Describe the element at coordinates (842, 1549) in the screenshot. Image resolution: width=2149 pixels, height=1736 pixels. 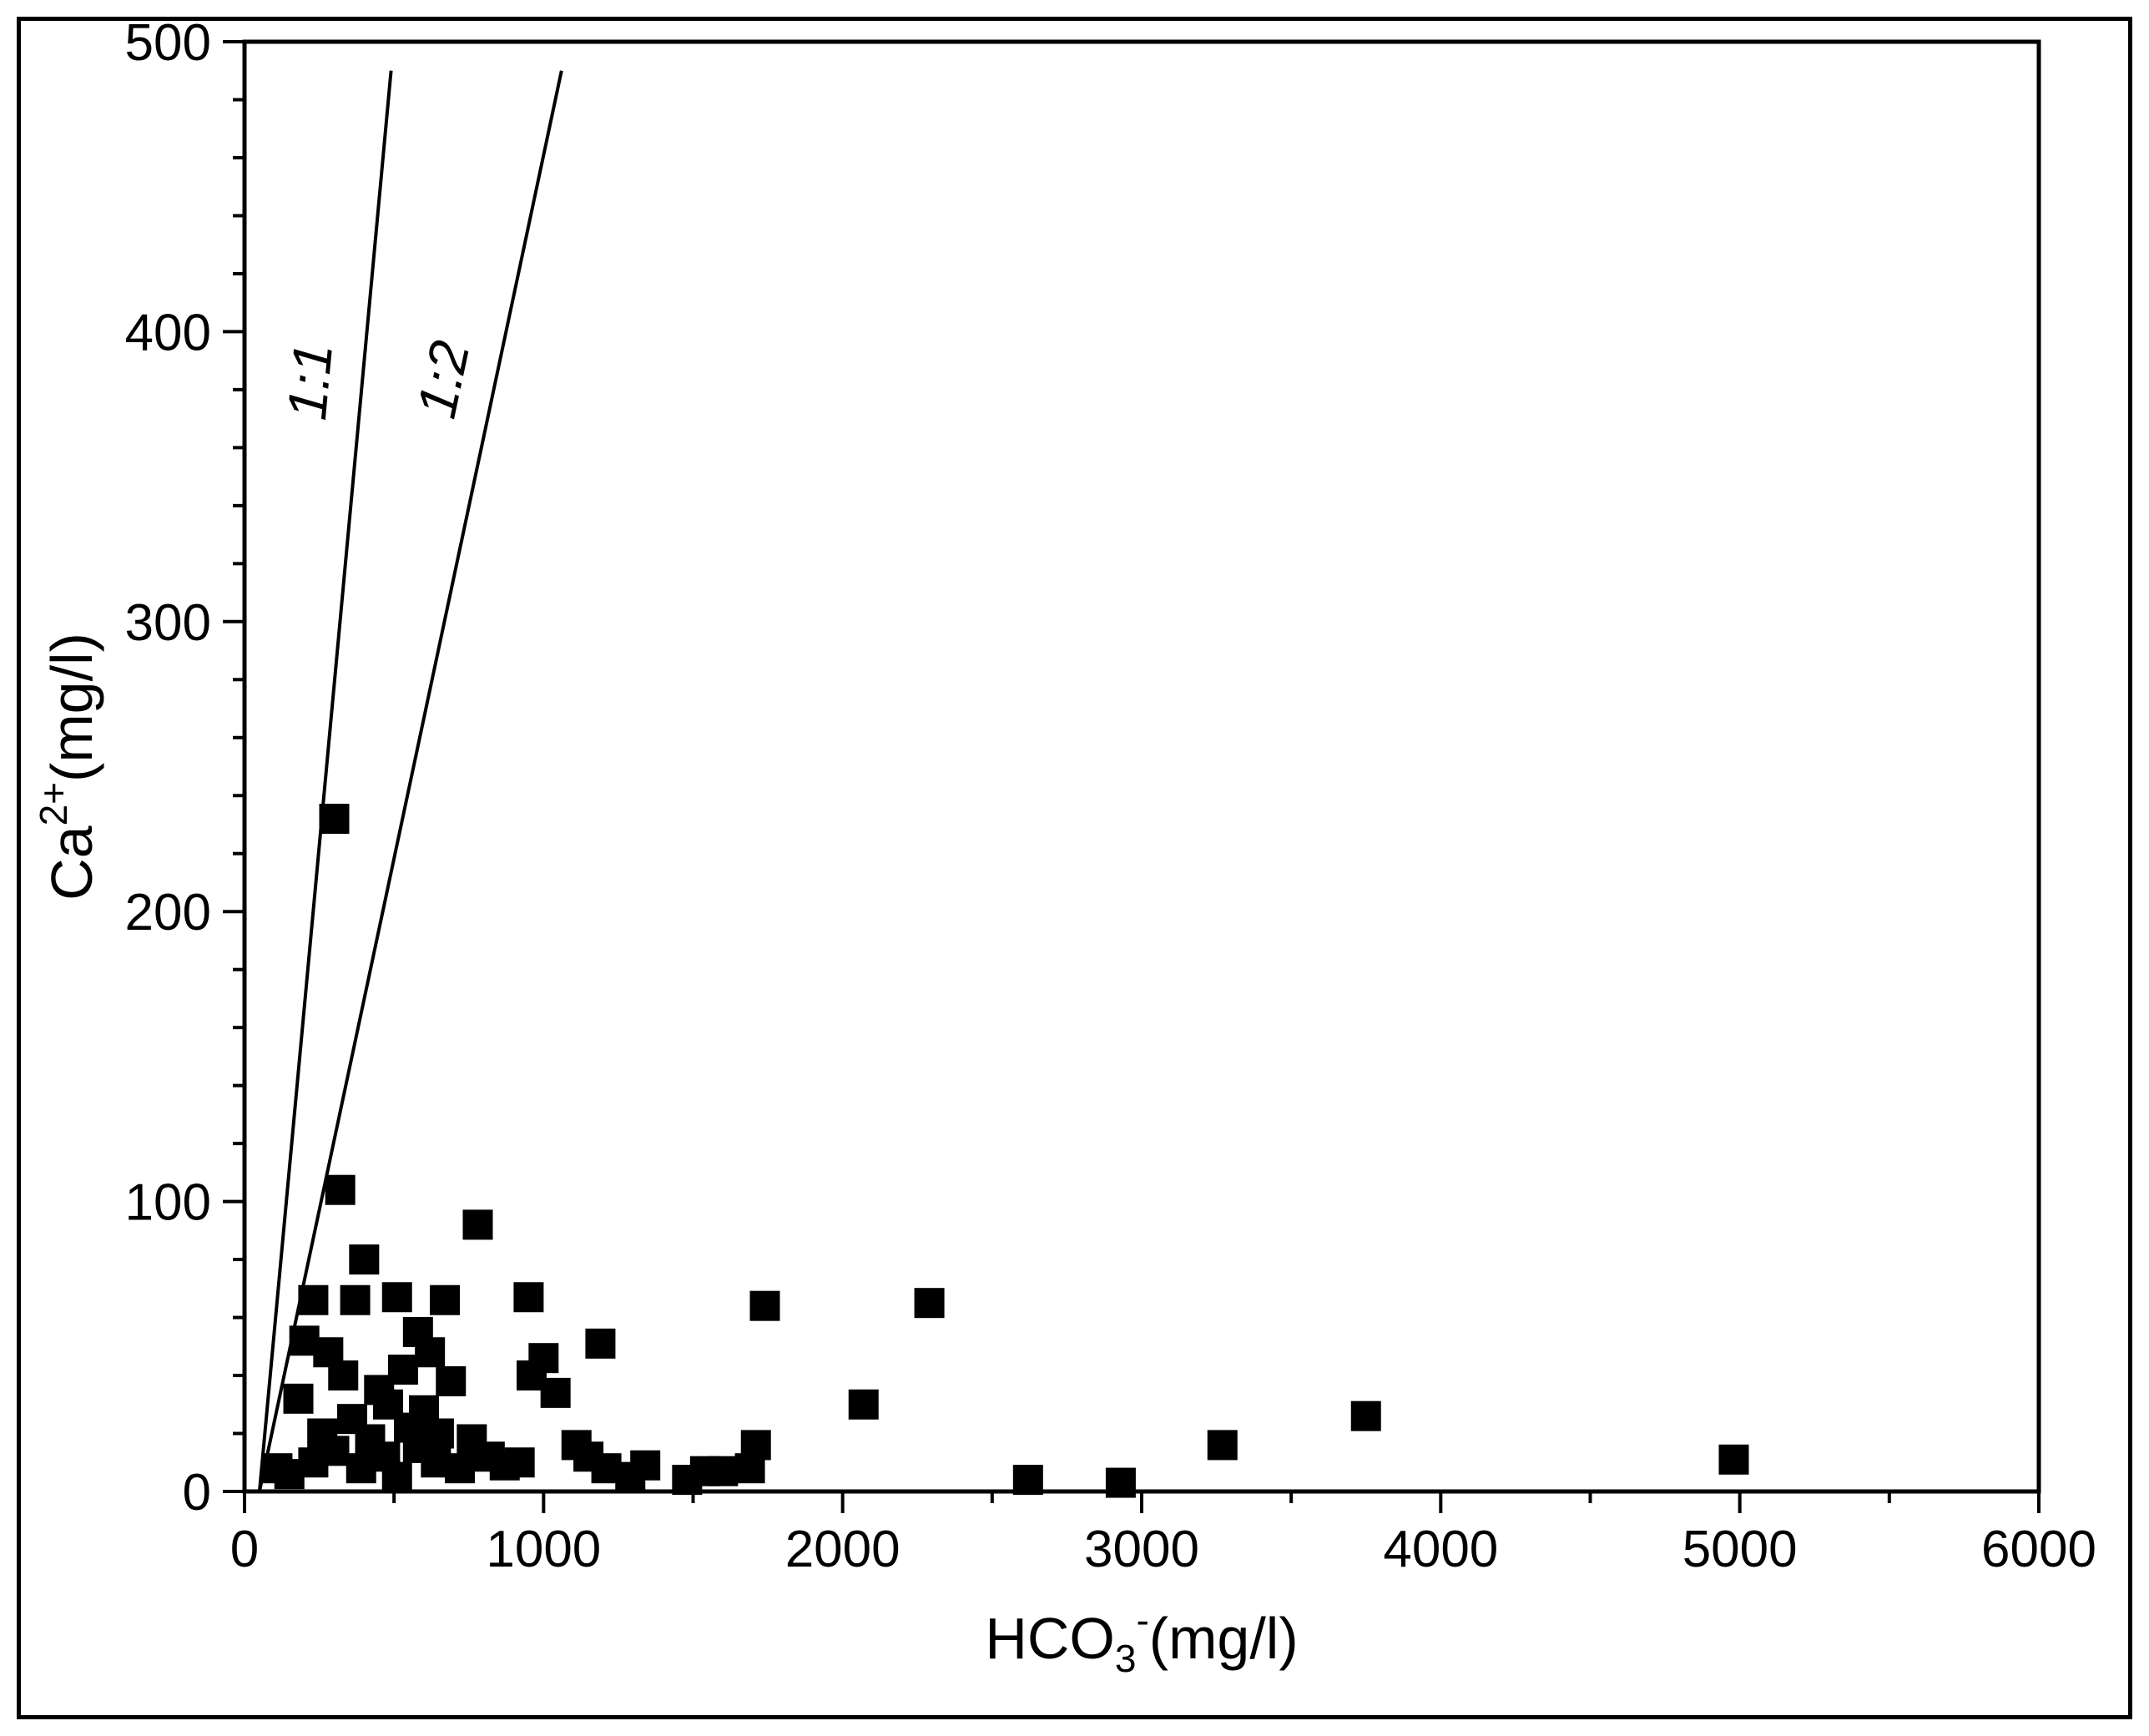
I see `x-tick-label: 2000` at that location.